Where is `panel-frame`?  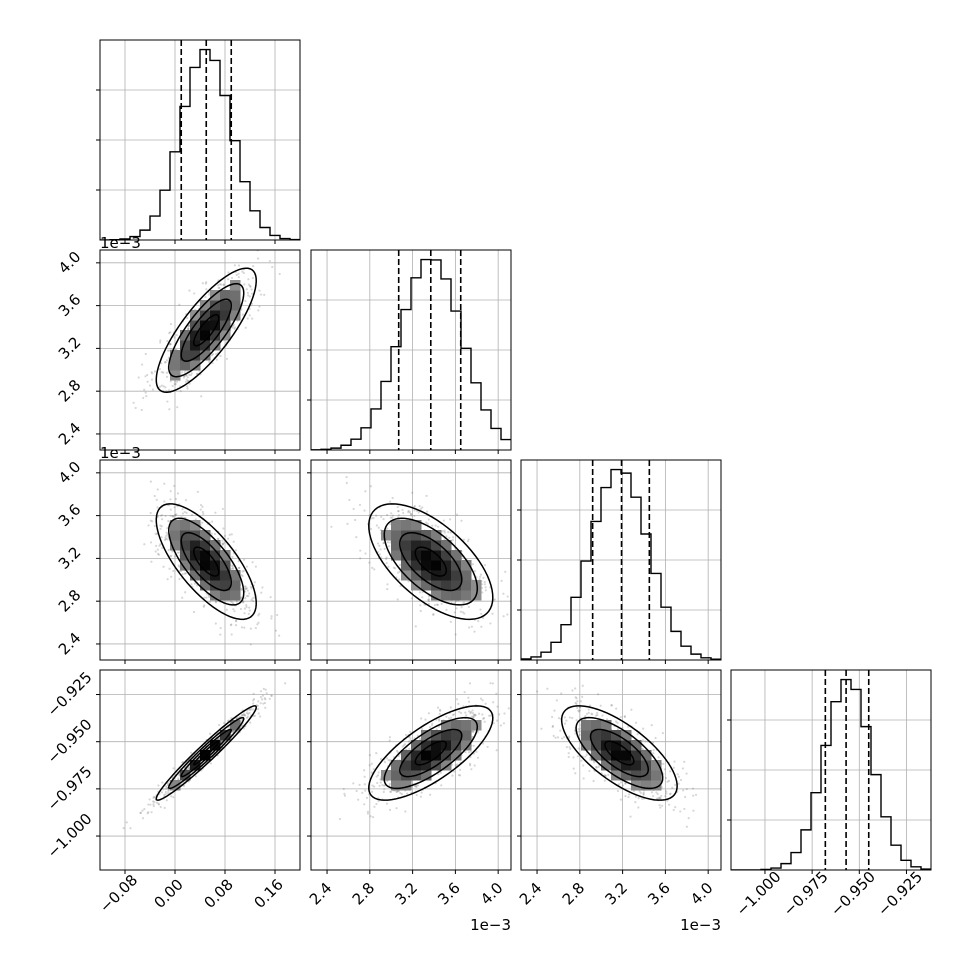 panel-frame is located at coordinates (200, 560).